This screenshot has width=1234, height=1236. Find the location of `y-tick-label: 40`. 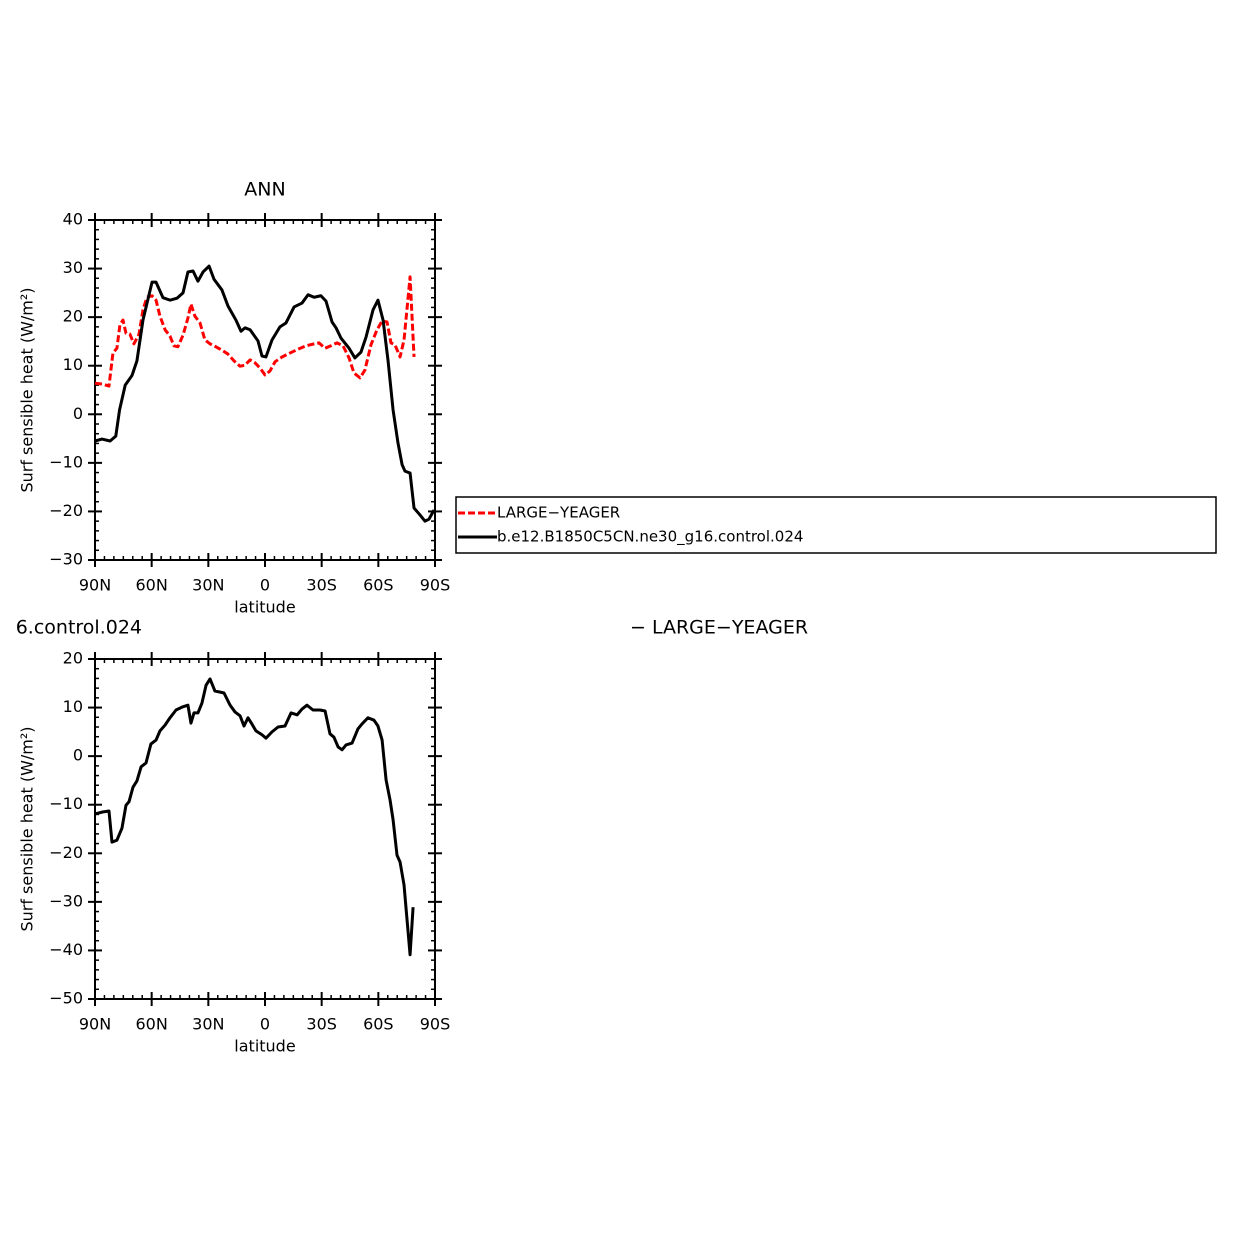

y-tick-label: 40 is located at coordinates (73, 219).